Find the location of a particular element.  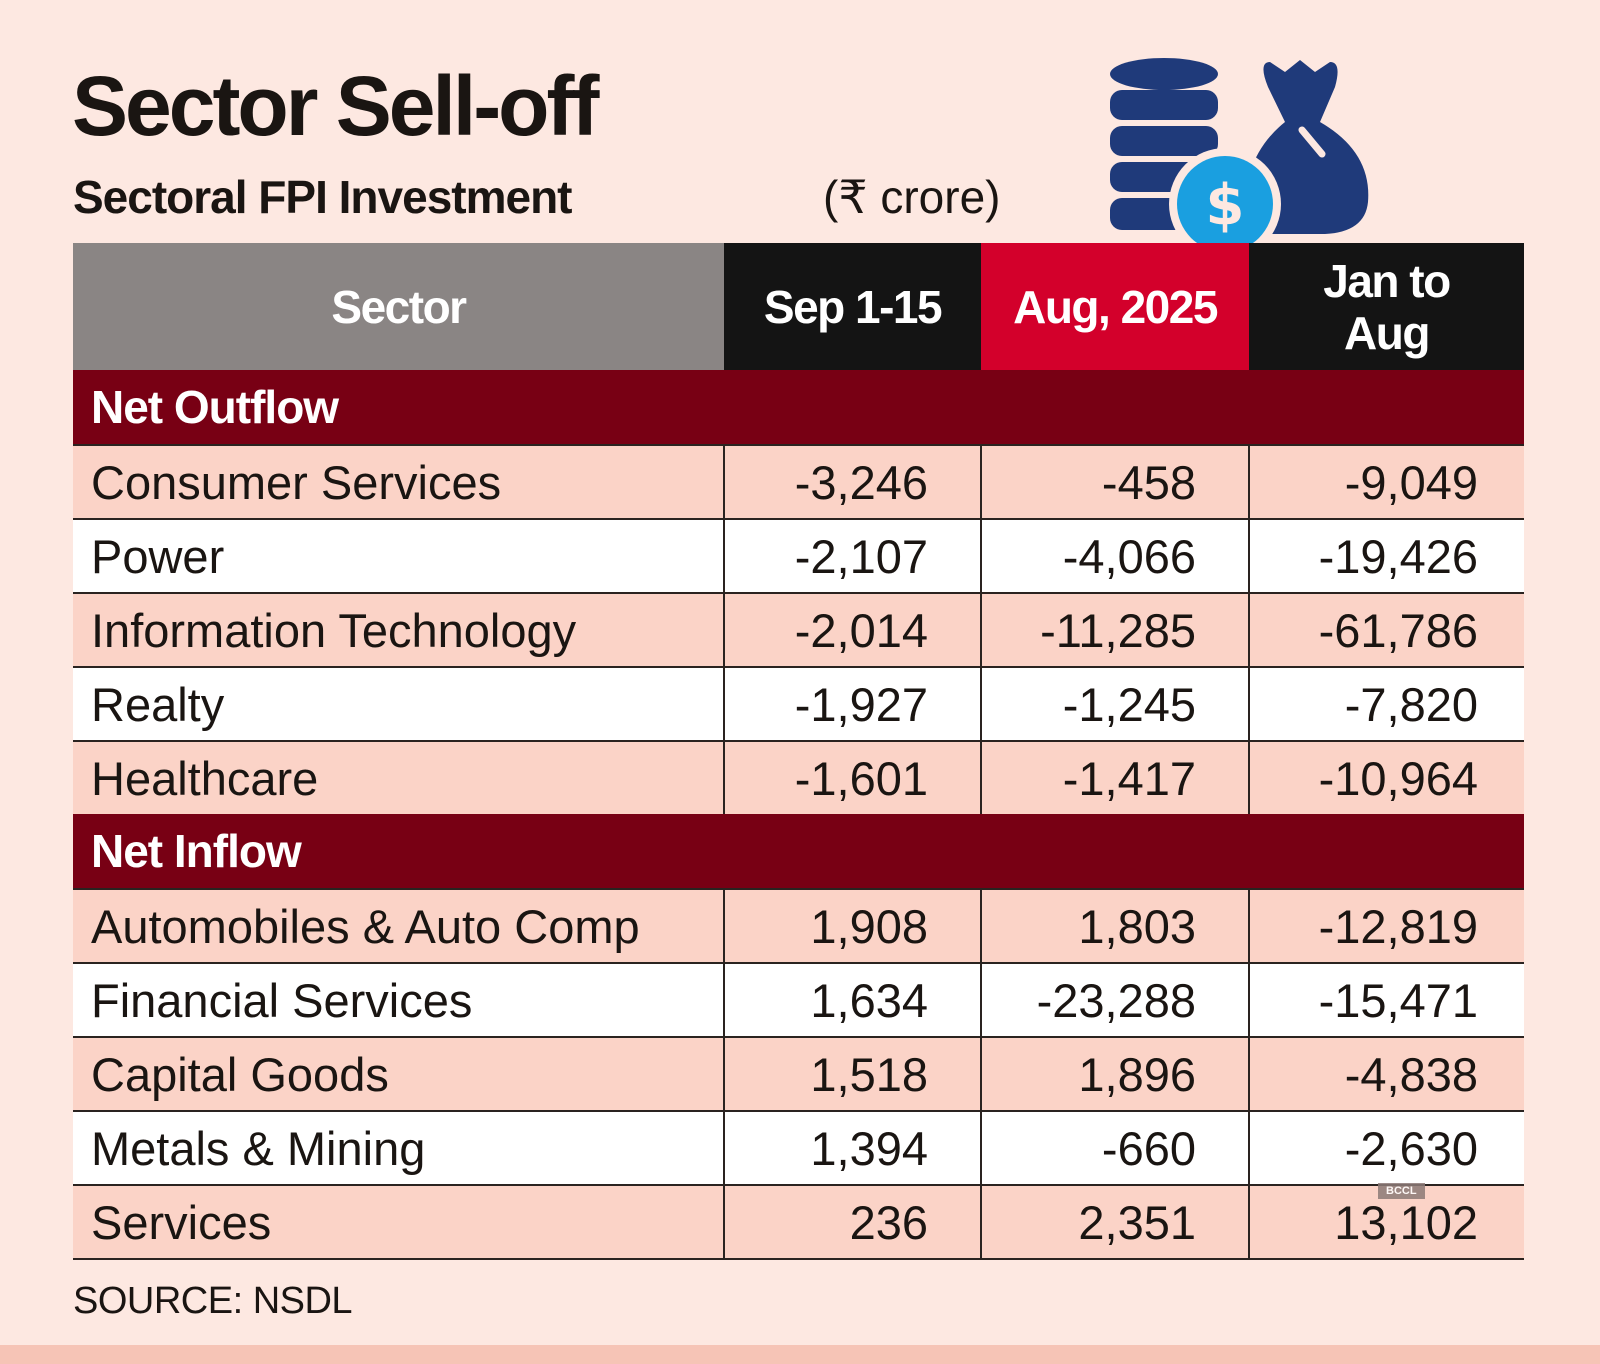

sector-name-cell: Automobiles & Auto Comp is located at coordinates (398, 925).